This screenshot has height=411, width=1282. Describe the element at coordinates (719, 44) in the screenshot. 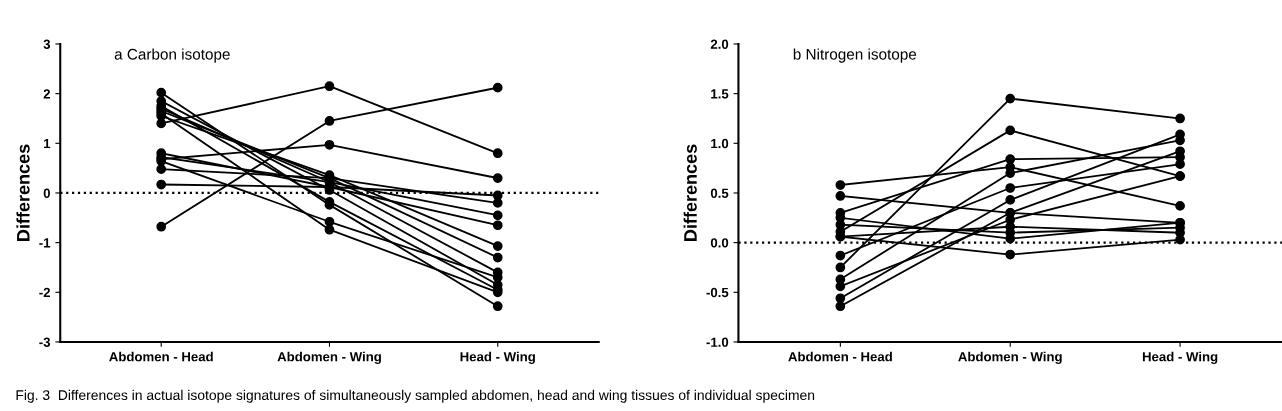

I see `y-tick-label: 2.0` at that location.